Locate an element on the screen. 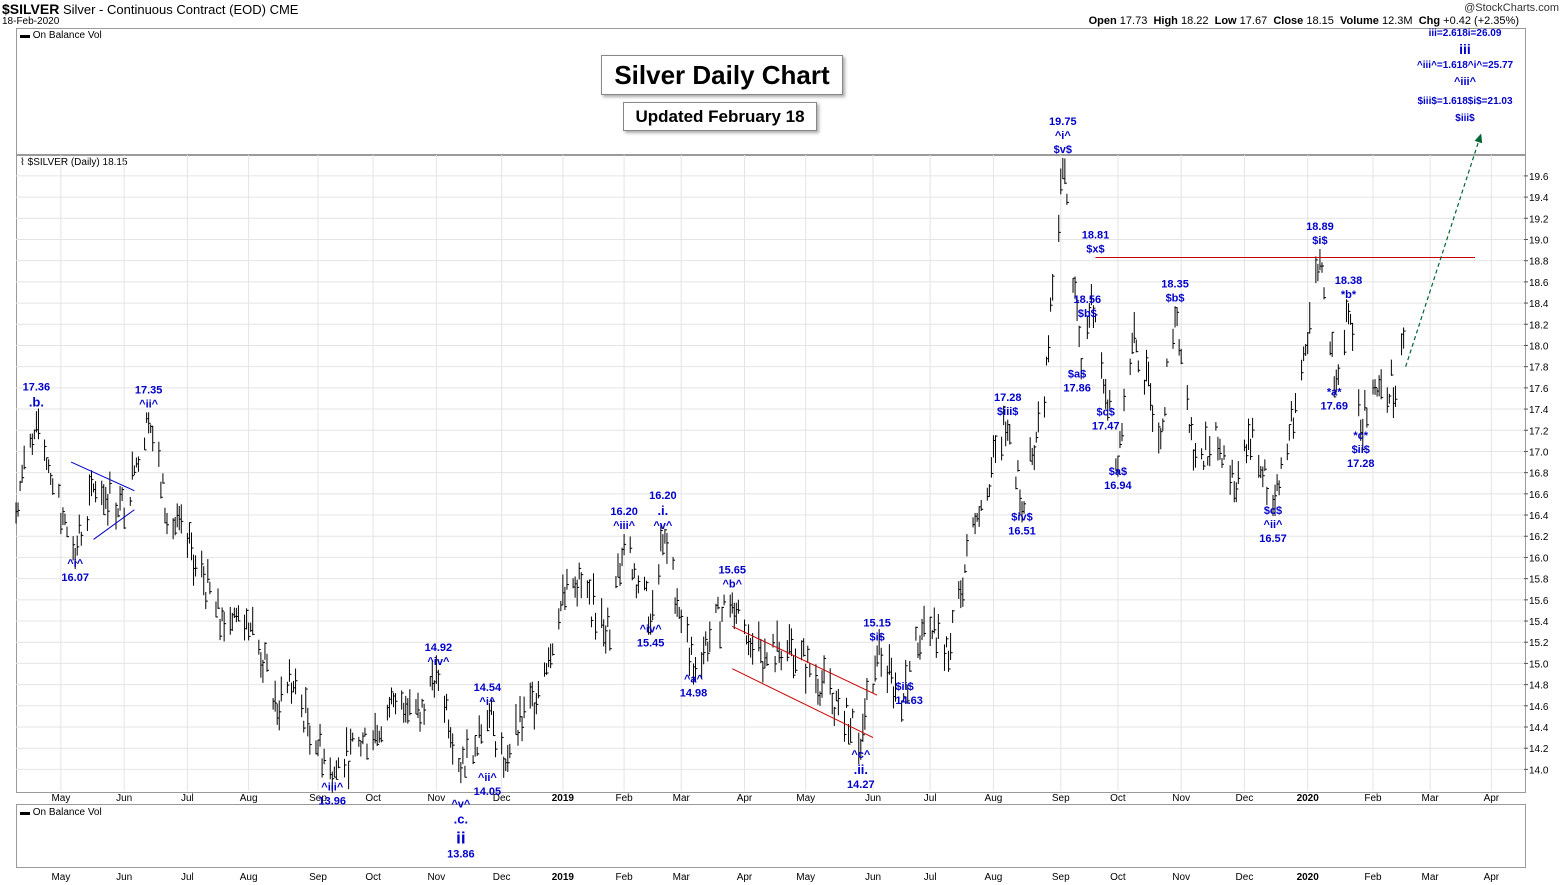  triangle-upper-line is located at coordinates (102, 476).